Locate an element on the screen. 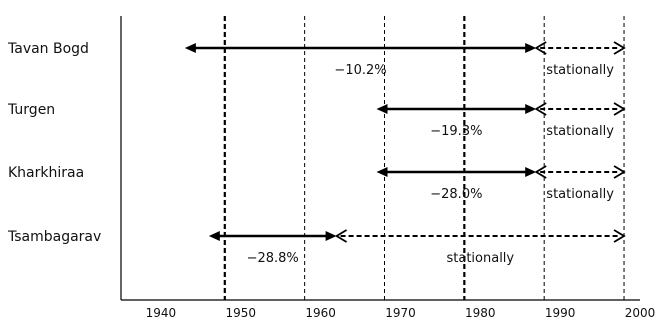  x-tick-label-3: 1970 is located at coordinates (400, 313).